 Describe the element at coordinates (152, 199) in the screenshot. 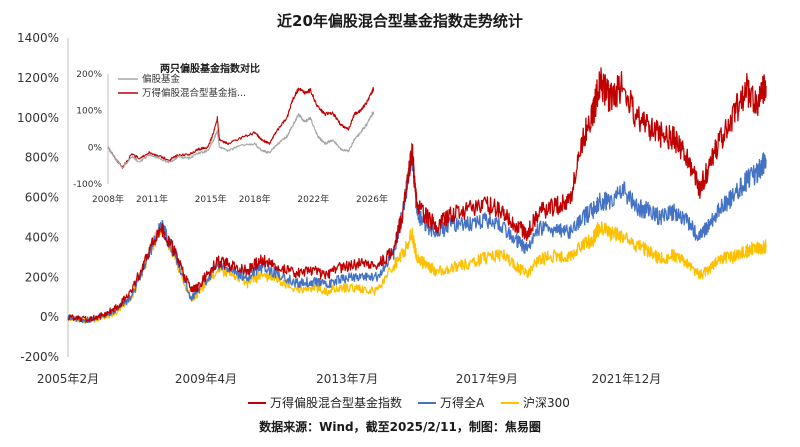

I see `inset-x-tick-label: 2011年` at that location.